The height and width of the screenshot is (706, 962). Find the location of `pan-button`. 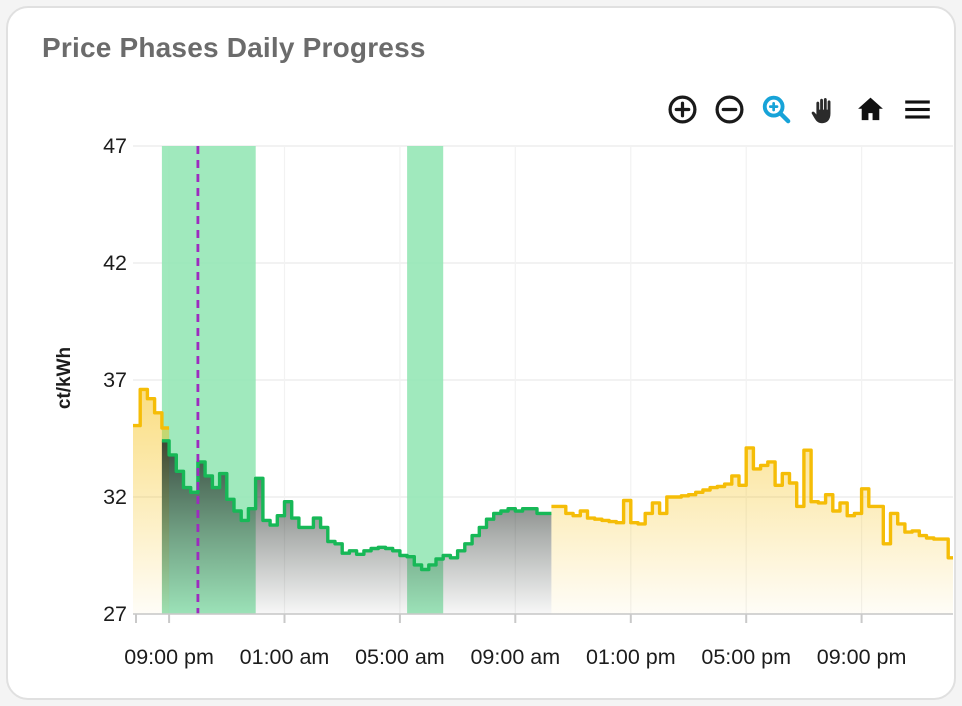

pan-button is located at coordinates (823, 109).